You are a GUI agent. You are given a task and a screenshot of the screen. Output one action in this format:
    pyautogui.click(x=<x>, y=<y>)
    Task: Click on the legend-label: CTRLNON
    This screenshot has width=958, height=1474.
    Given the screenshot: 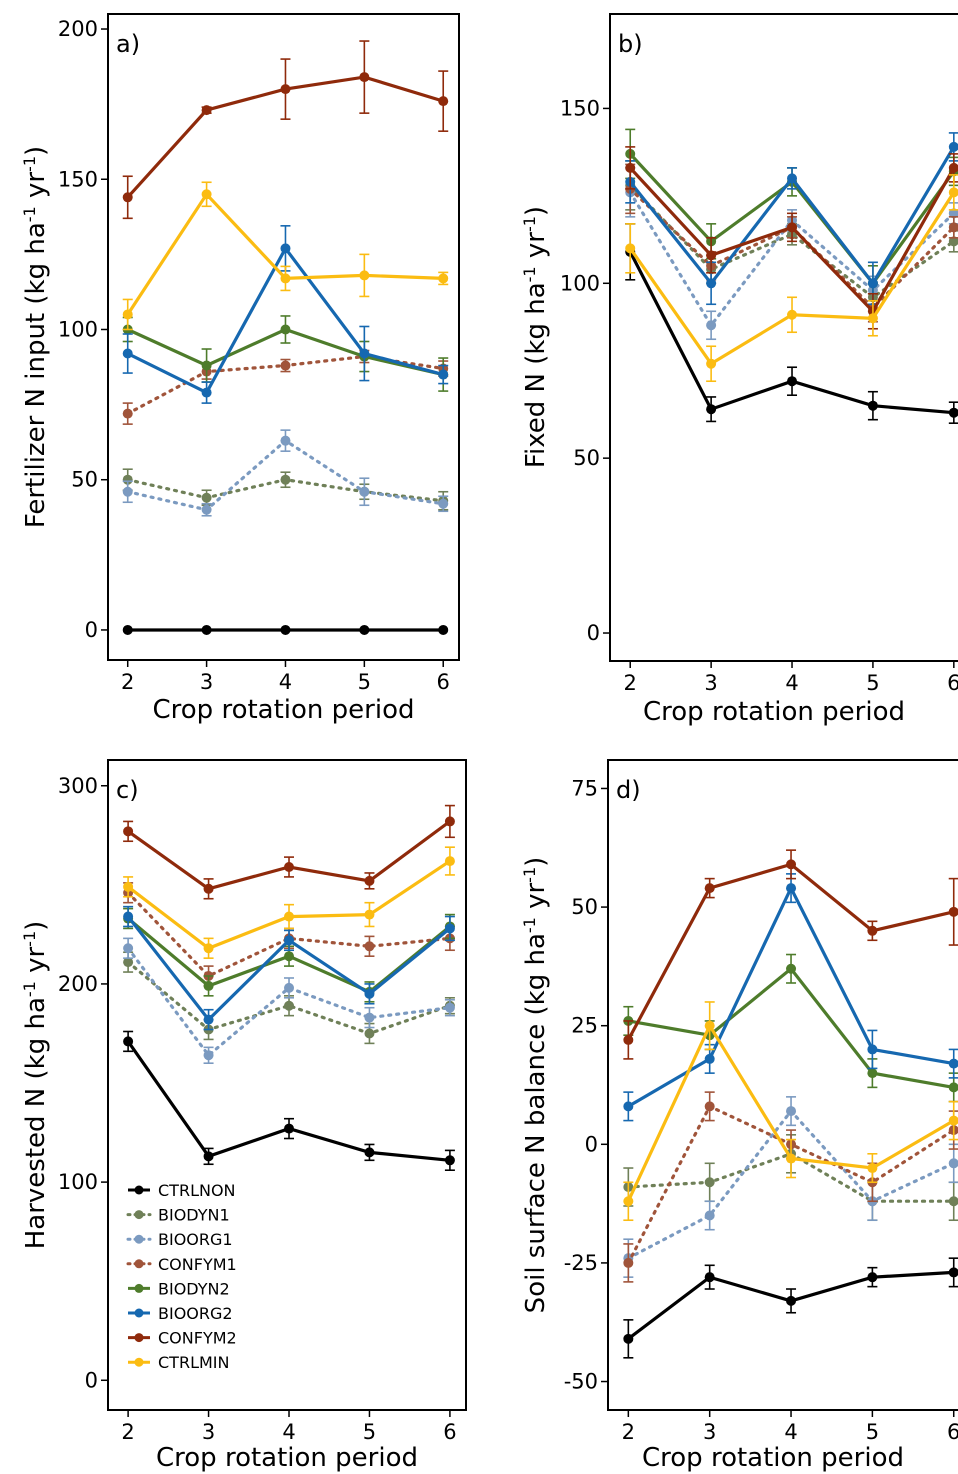 What is the action you would take?
    pyautogui.click(x=197, y=1190)
    